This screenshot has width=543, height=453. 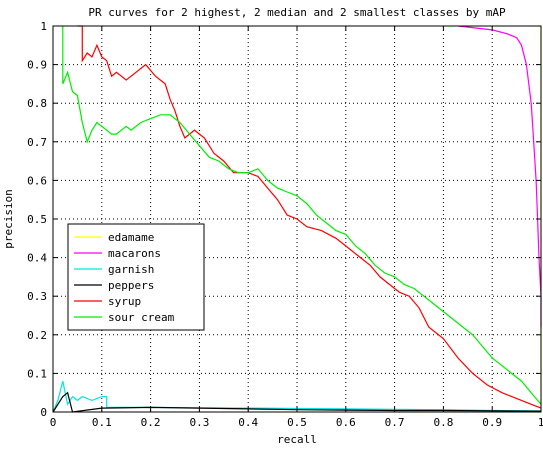 I want to click on y-tick-label: 0.5, so click(x=37, y=219).